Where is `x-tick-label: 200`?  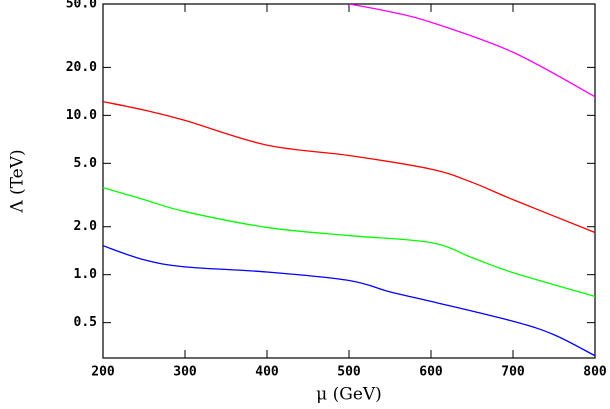 x-tick-label: 200 is located at coordinates (103, 372).